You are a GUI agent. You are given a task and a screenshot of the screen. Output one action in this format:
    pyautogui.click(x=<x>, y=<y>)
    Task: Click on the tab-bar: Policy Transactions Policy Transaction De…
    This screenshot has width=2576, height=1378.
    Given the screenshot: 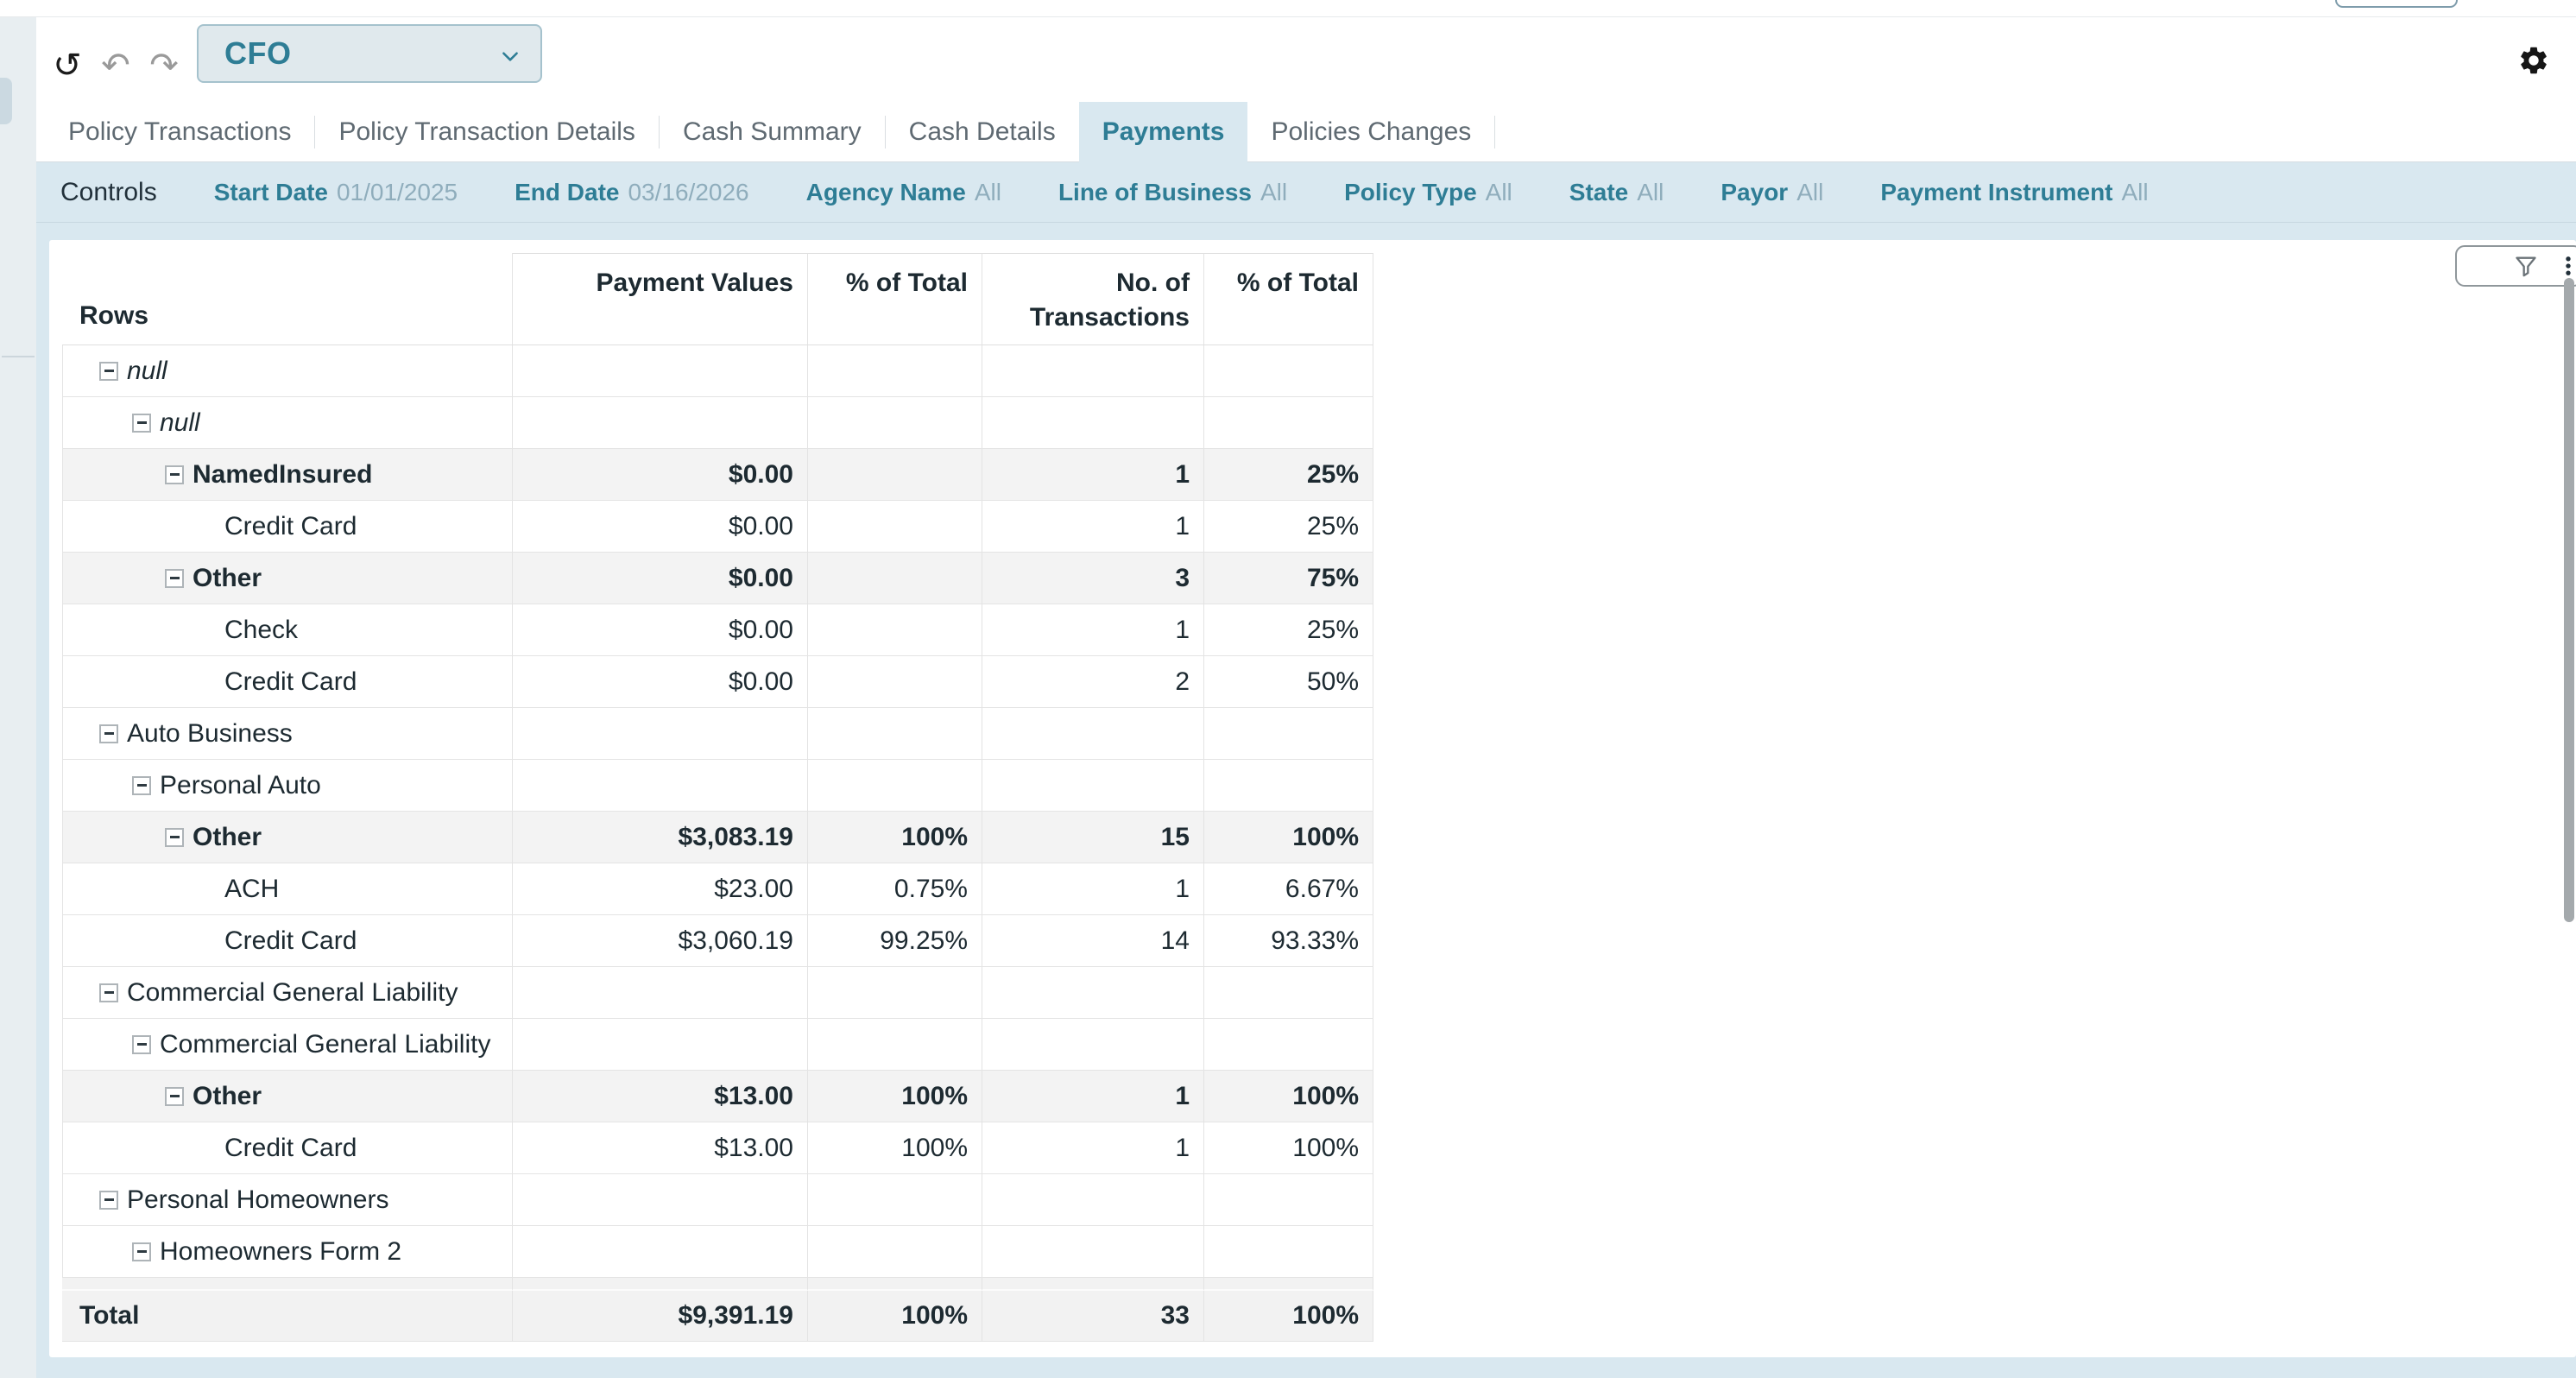 What is the action you would take?
    pyautogui.click(x=1306, y=132)
    